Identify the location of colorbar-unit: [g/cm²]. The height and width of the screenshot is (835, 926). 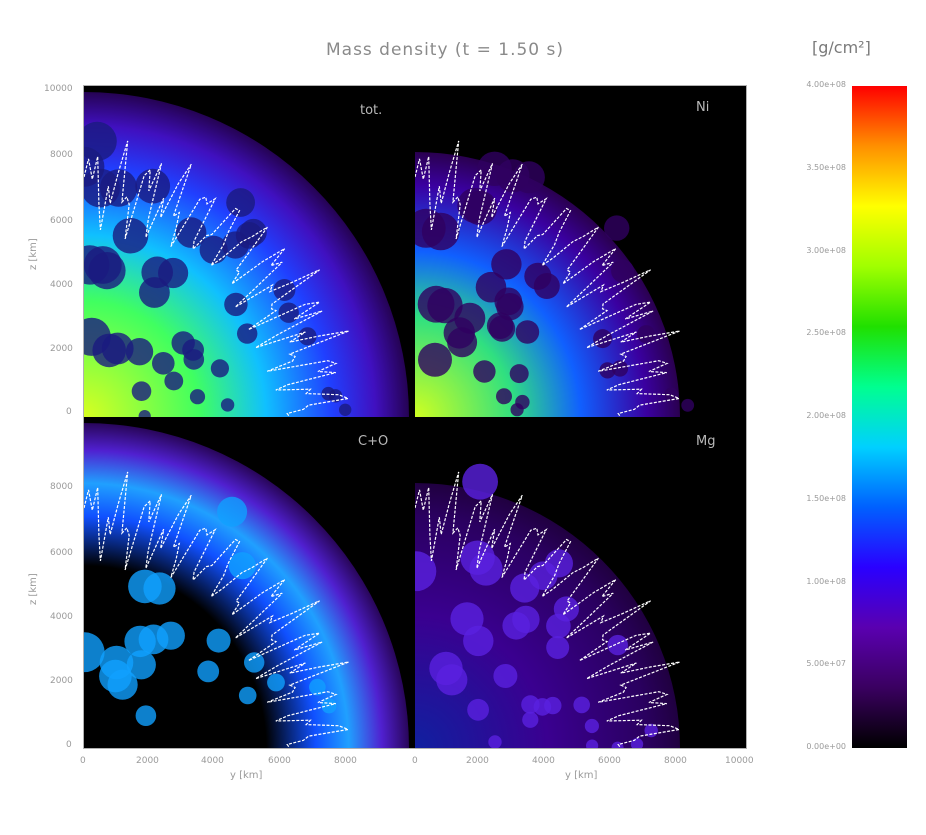
(841, 47).